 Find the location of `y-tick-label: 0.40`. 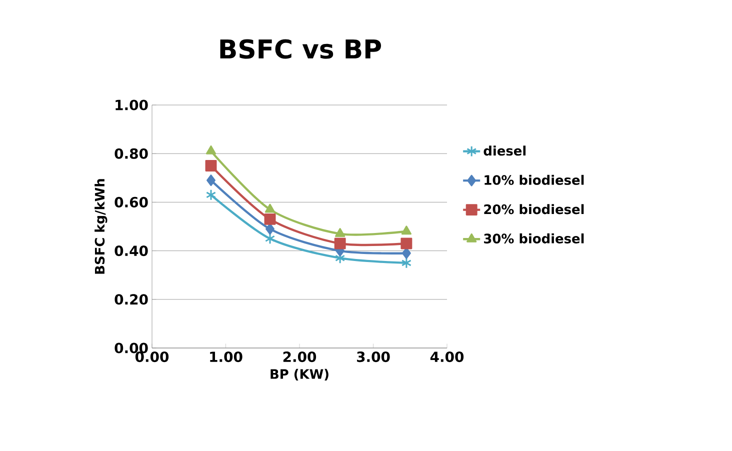

y-tick-label: 0.40 is located at coordinates (131, 251).